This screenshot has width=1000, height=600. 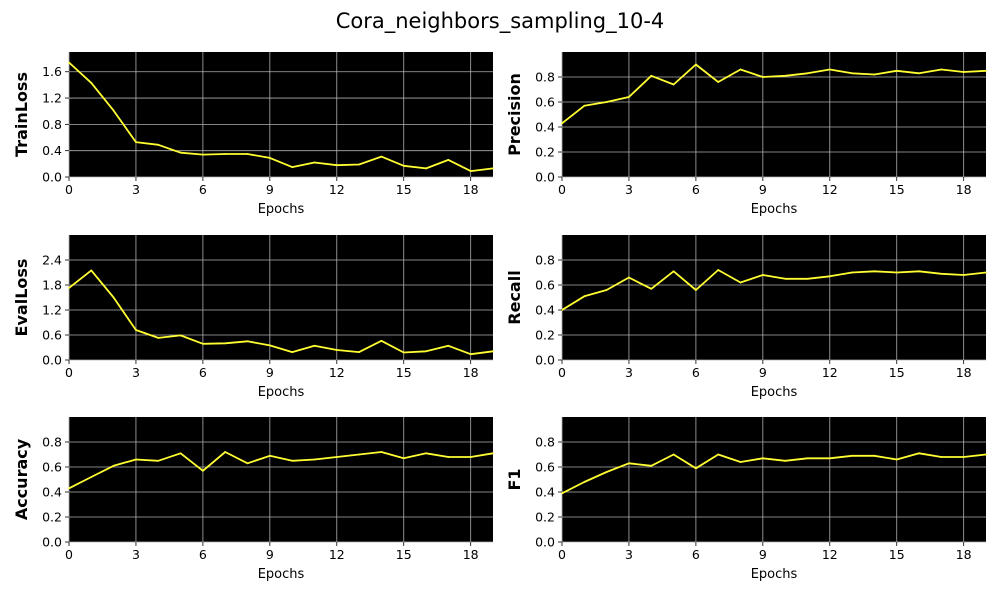 What do you see at coordinates (545, 335) in the screenshot?
I see `y-tick-label: 0.2` at bounding box center [545, 335].